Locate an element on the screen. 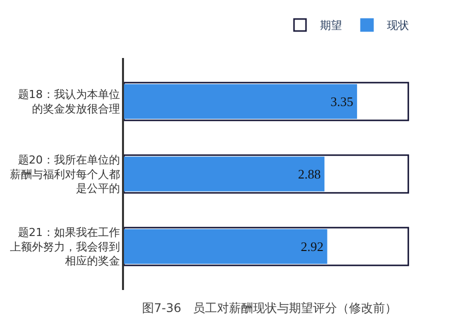 This screenshot has height=330, width=454. data-label: 2.88 is located at coordinates (309, 174).